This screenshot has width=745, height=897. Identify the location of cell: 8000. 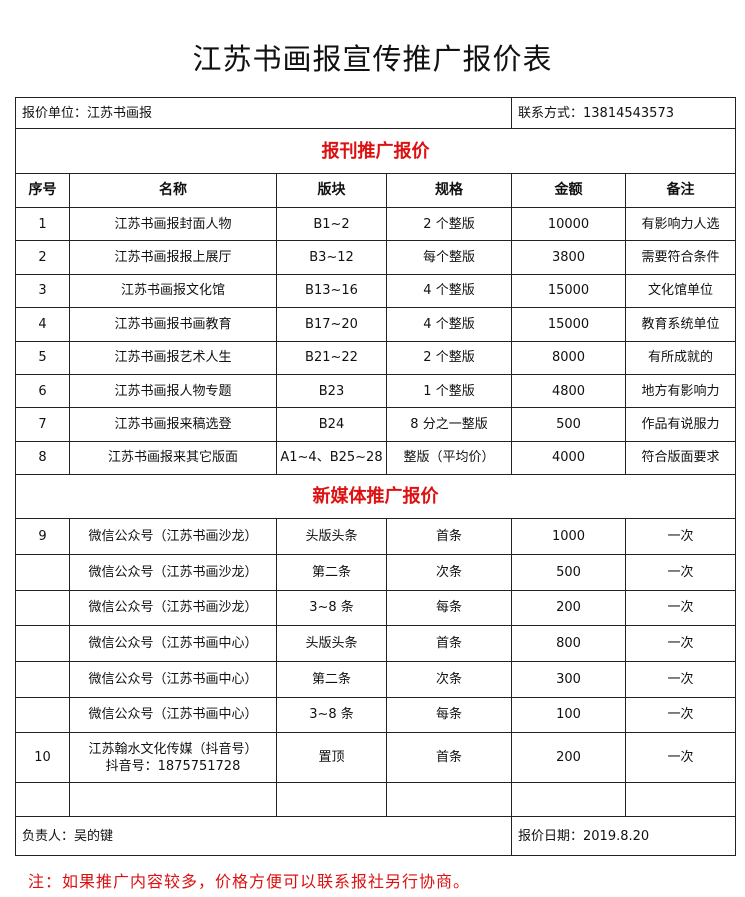
(569, 357).